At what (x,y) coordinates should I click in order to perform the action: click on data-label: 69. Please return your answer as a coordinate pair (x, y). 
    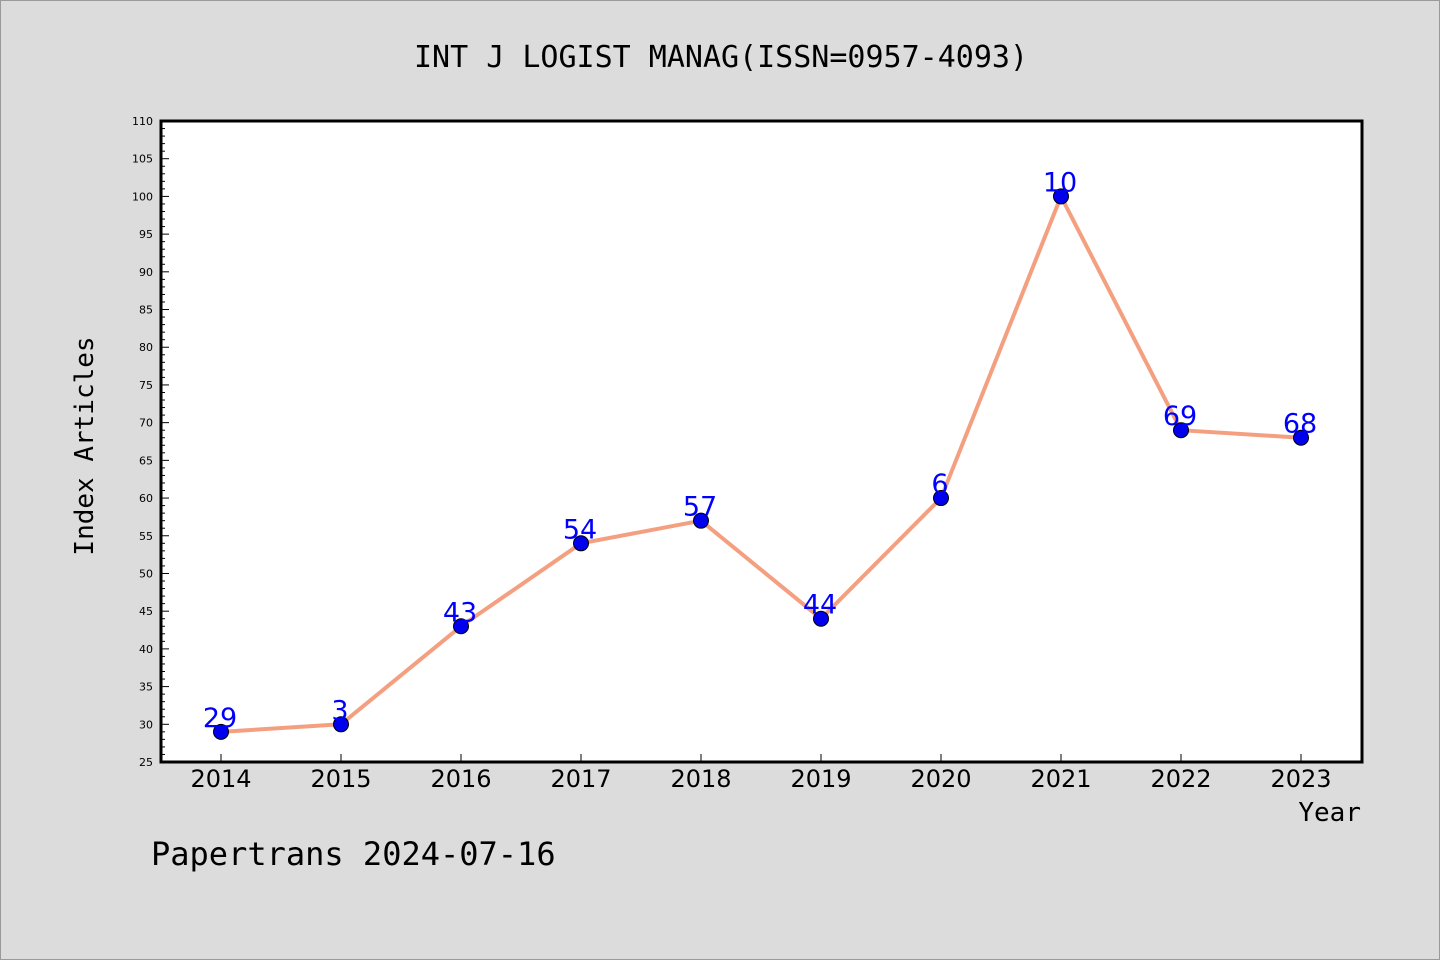
    Looking at the image, I should click on (1180, 416).